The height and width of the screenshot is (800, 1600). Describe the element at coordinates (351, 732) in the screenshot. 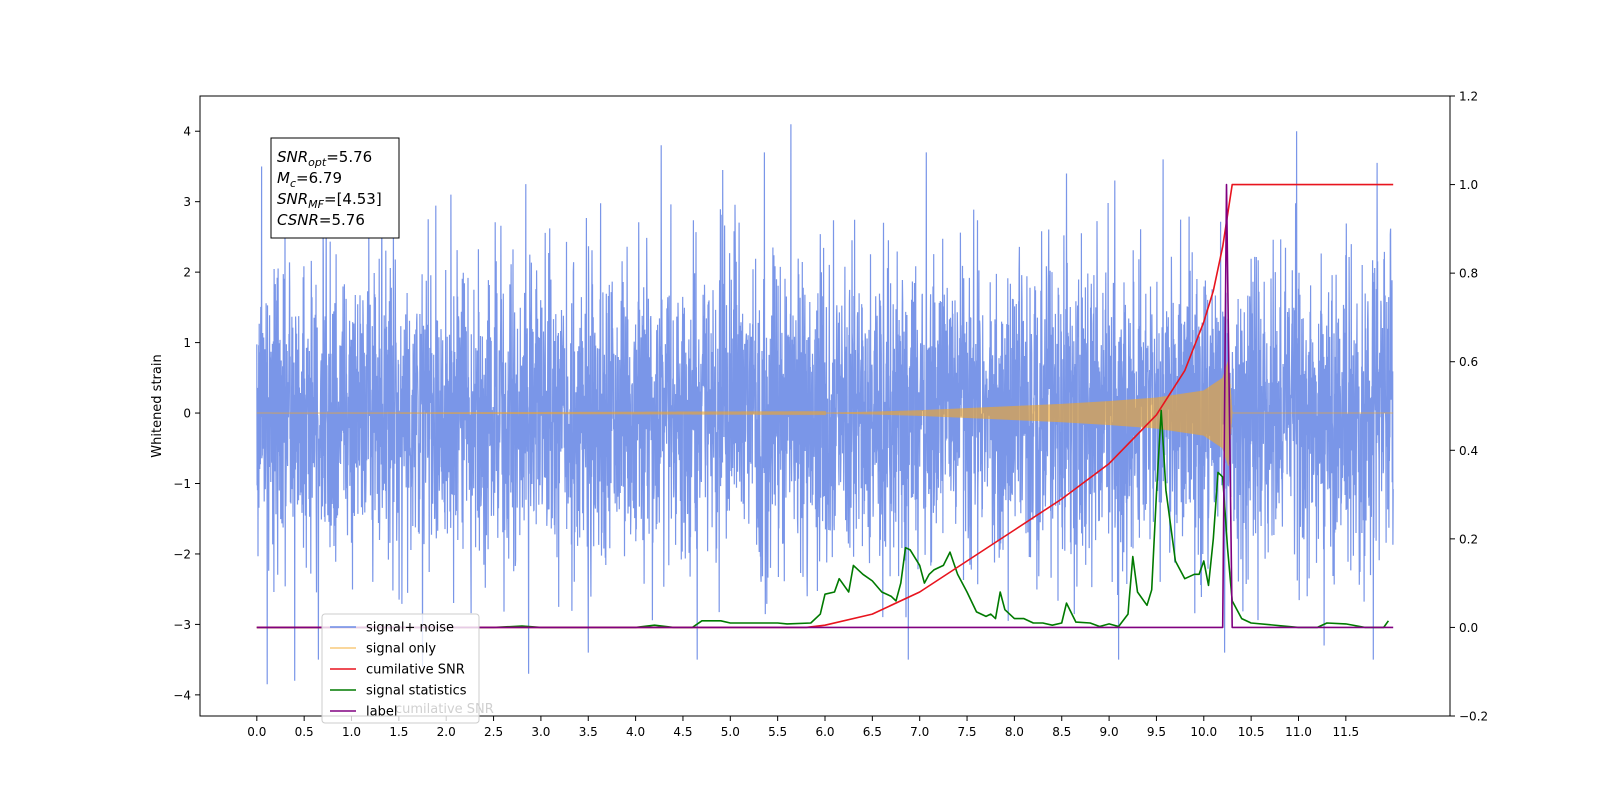

I see `x-tick-label: 1.0` at that location.